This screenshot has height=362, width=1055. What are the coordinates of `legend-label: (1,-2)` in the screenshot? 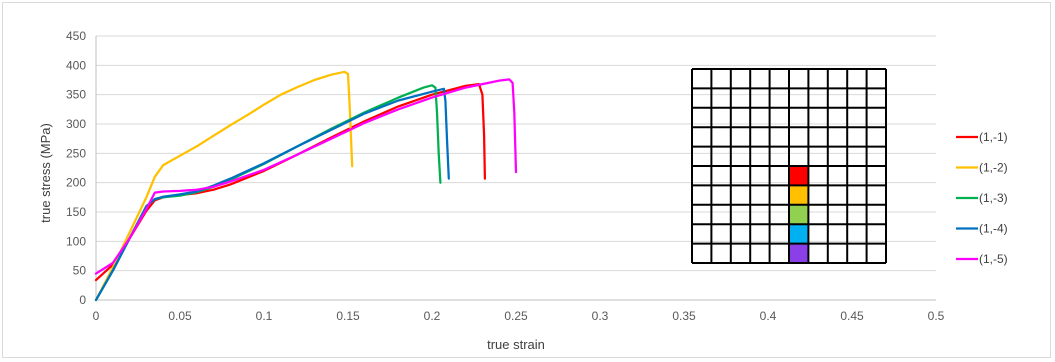 It's located at (993, 168).